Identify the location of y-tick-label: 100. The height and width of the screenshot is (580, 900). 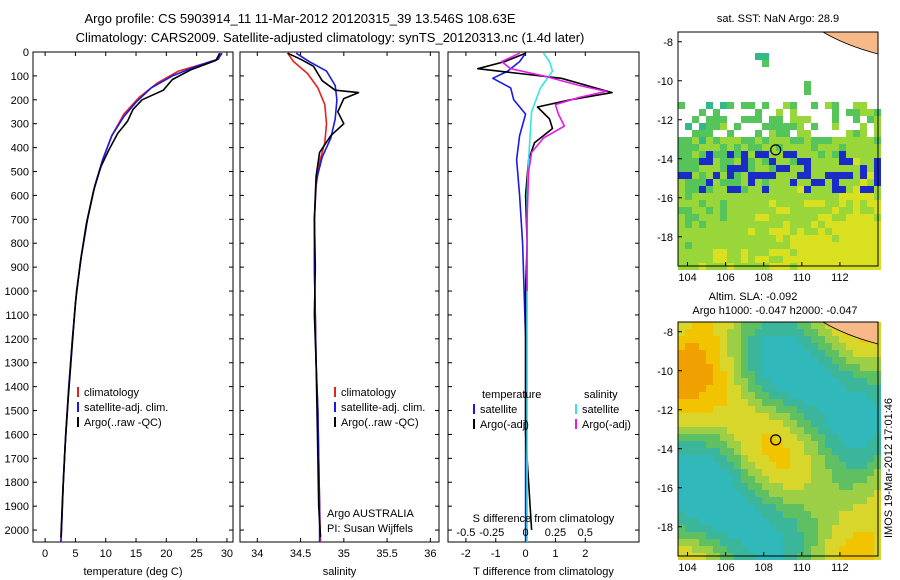
(20, 77).